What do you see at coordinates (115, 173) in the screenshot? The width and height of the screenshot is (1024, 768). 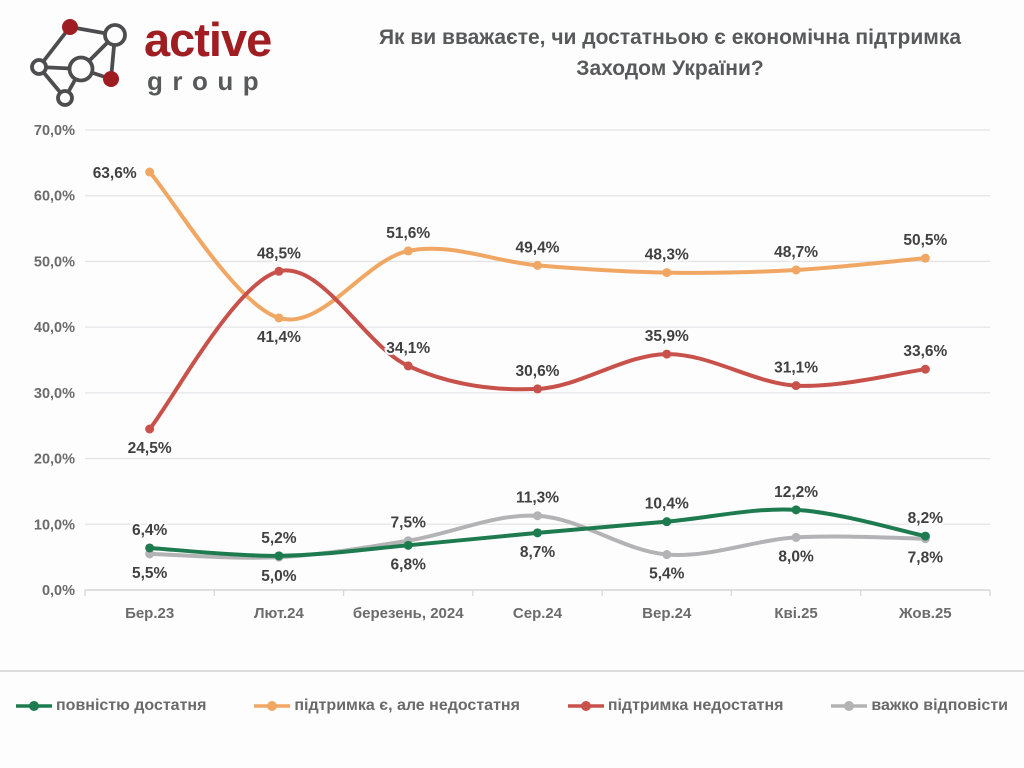 I see `value-label: 63,6%` at bounding box center [115, 173].